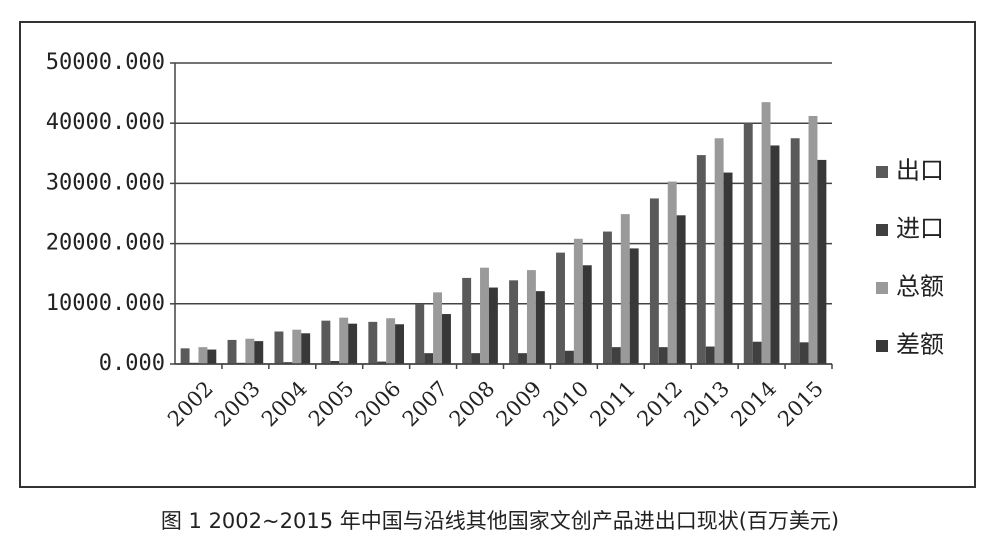 This screenshot has height=541, width=1000. Describe the element at coordinates (920, 171) in the screenshot. I see `legend-label: 出口` at that location.